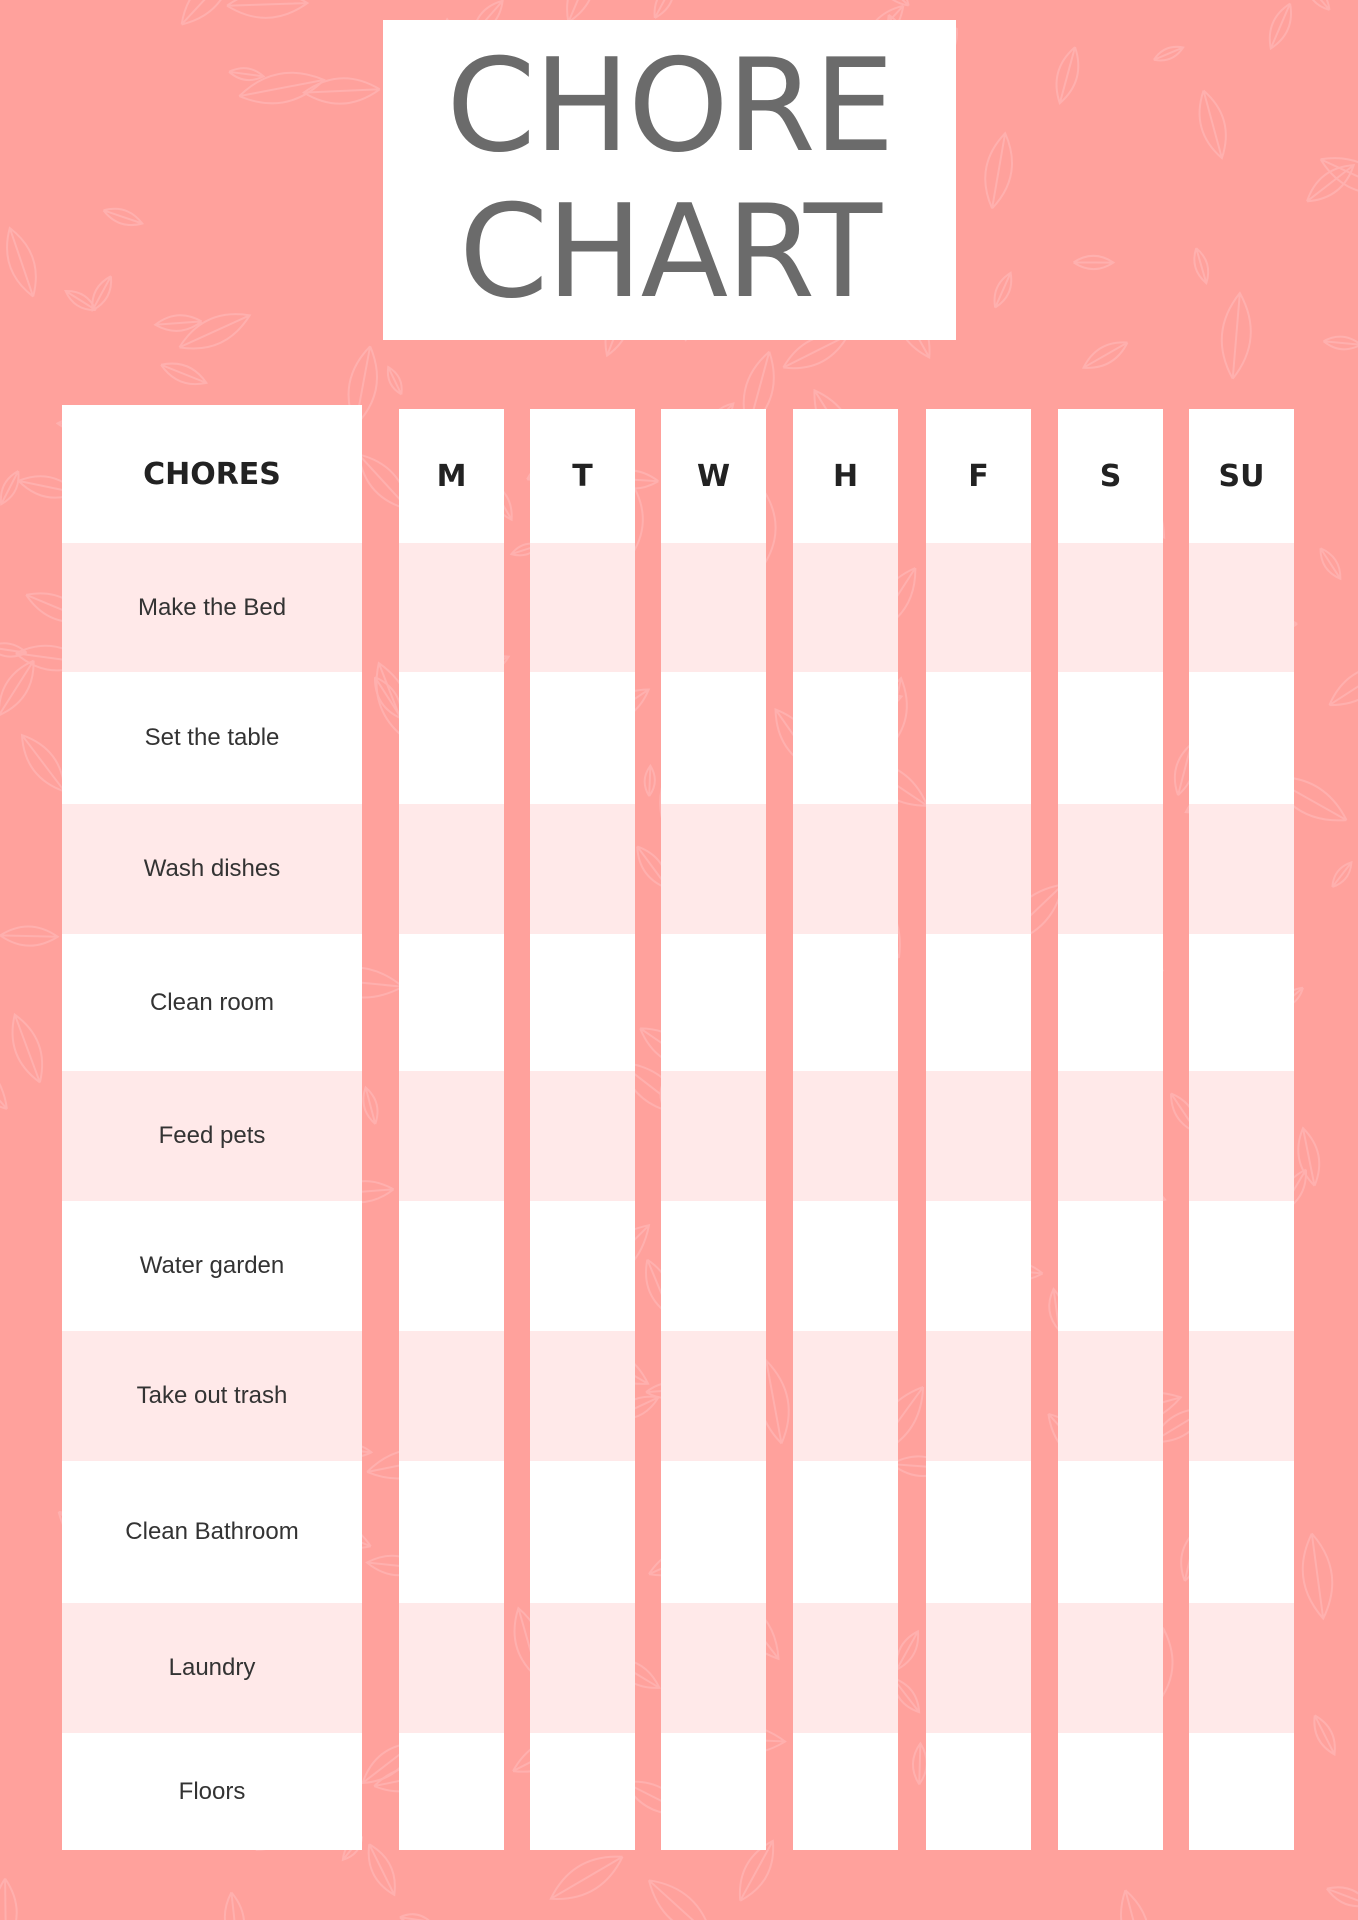 Image resolution: width=1358 pixels, height=1920 pixels. I want to click on chore-label: Clean room, so click(212, 1002).